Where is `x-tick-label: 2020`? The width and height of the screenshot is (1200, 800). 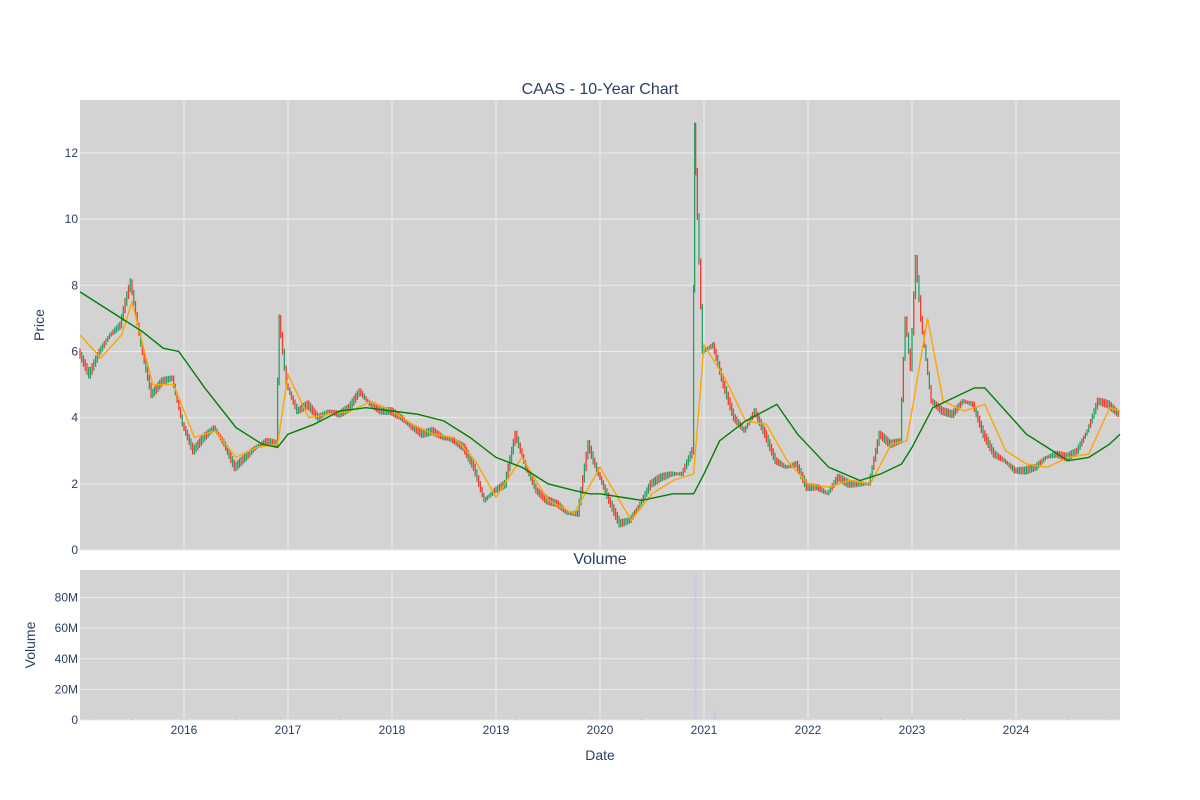 x-tick-label: 2020 is located at coordinates (600, 730).